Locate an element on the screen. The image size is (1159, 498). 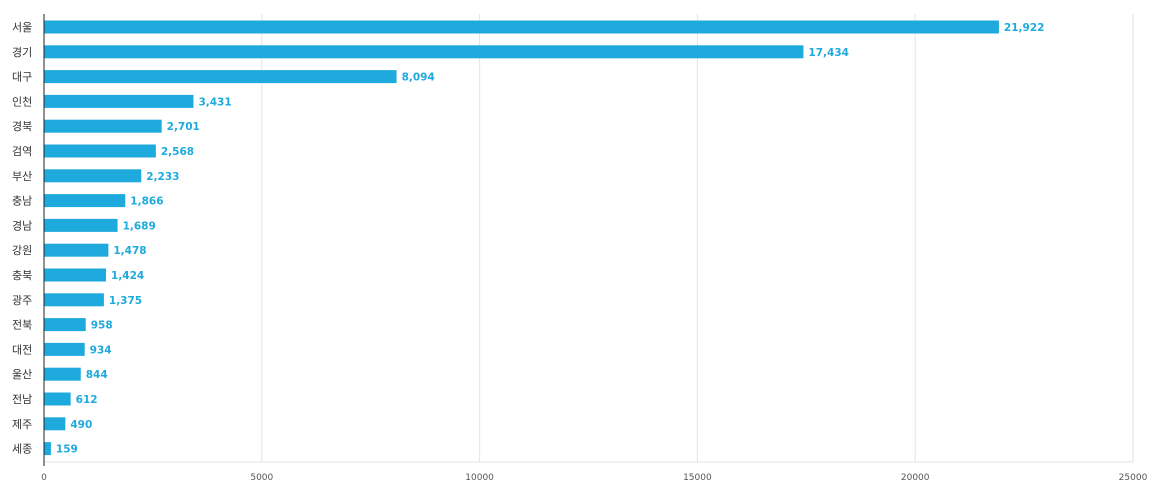
category-label: 울산 is located at coordinates (22, 374).